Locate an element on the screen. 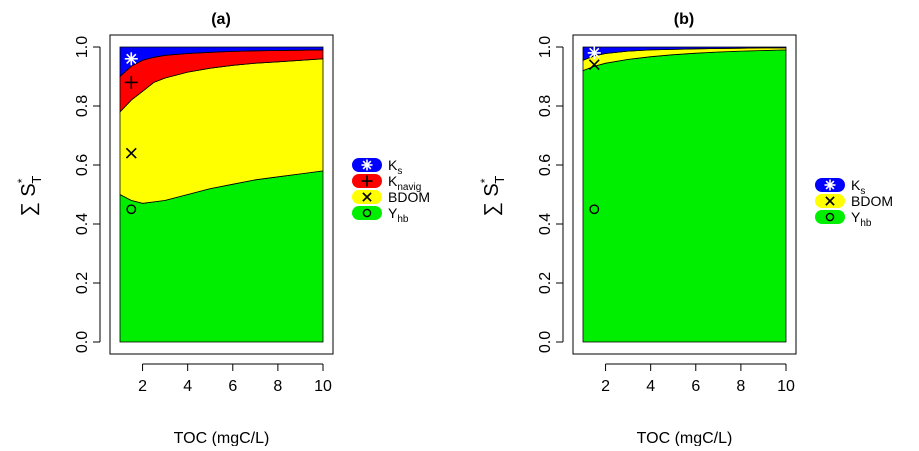 This screenshot has height=451, width=919. area-yhb is located at coordinates (684, 196).